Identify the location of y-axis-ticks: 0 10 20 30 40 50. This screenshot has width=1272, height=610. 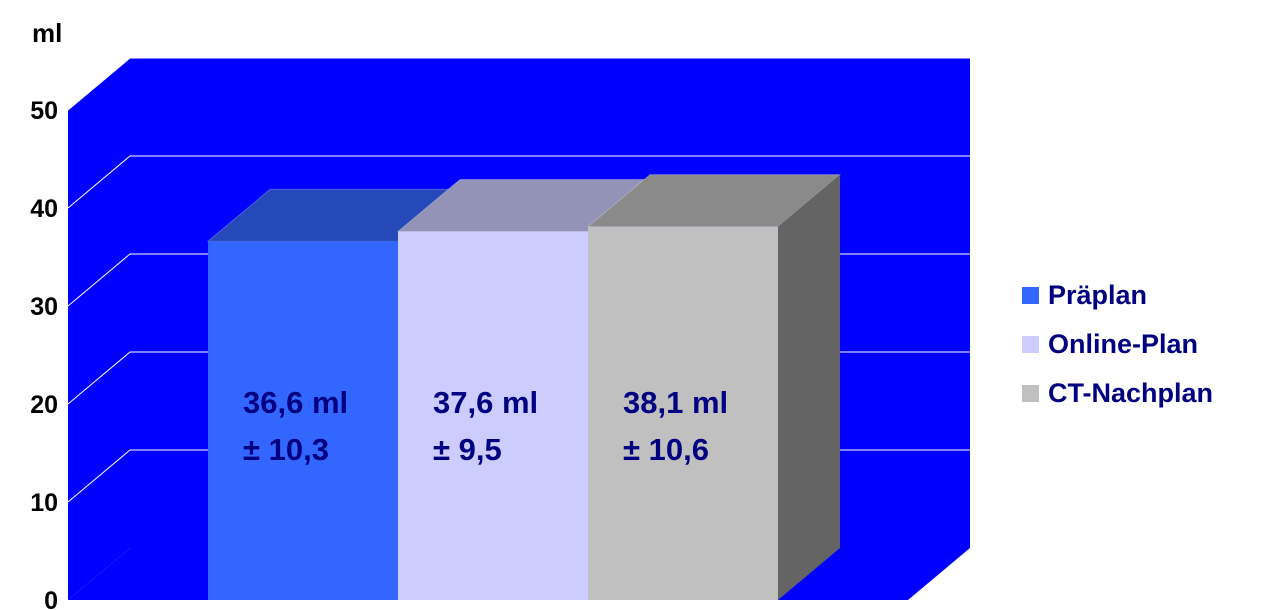
(44, 353).